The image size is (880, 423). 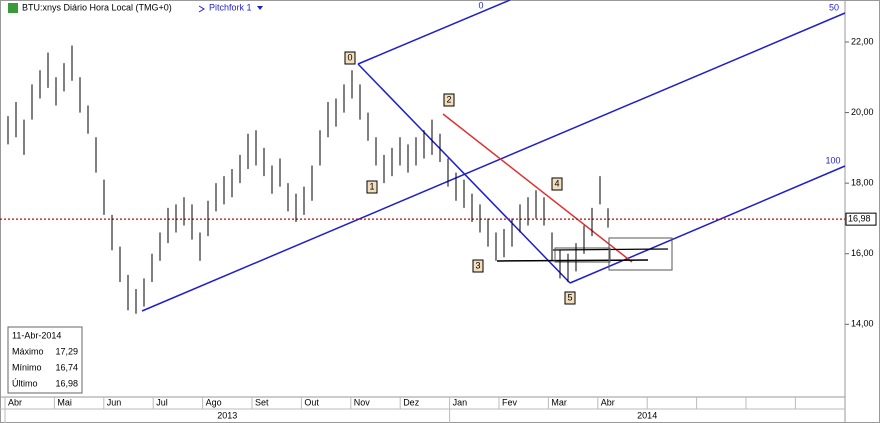 I want to click on pitchfork-label: 100, so click(x=832, y=160).